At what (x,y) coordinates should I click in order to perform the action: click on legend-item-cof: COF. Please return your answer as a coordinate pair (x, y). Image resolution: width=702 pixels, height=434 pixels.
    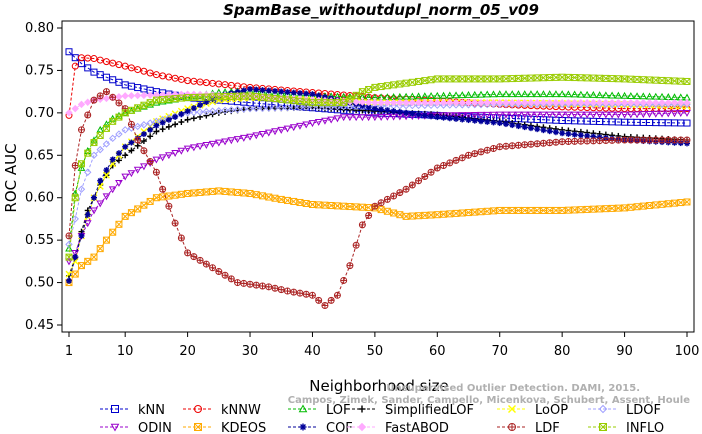
    Looking at the image, I should click on (320, 427).